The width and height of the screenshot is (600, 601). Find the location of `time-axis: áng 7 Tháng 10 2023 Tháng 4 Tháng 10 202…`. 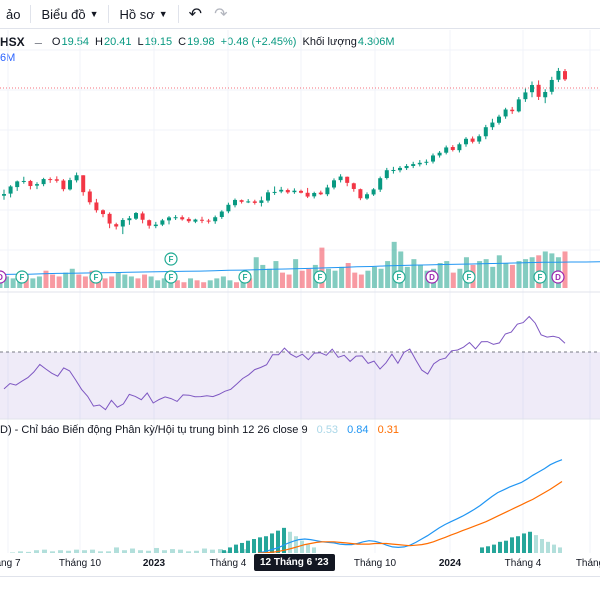

time-axis: áng 7 Tháng 10 2023 Tháng 4 Tháng 10 202… is located at coordinates (300, 564).